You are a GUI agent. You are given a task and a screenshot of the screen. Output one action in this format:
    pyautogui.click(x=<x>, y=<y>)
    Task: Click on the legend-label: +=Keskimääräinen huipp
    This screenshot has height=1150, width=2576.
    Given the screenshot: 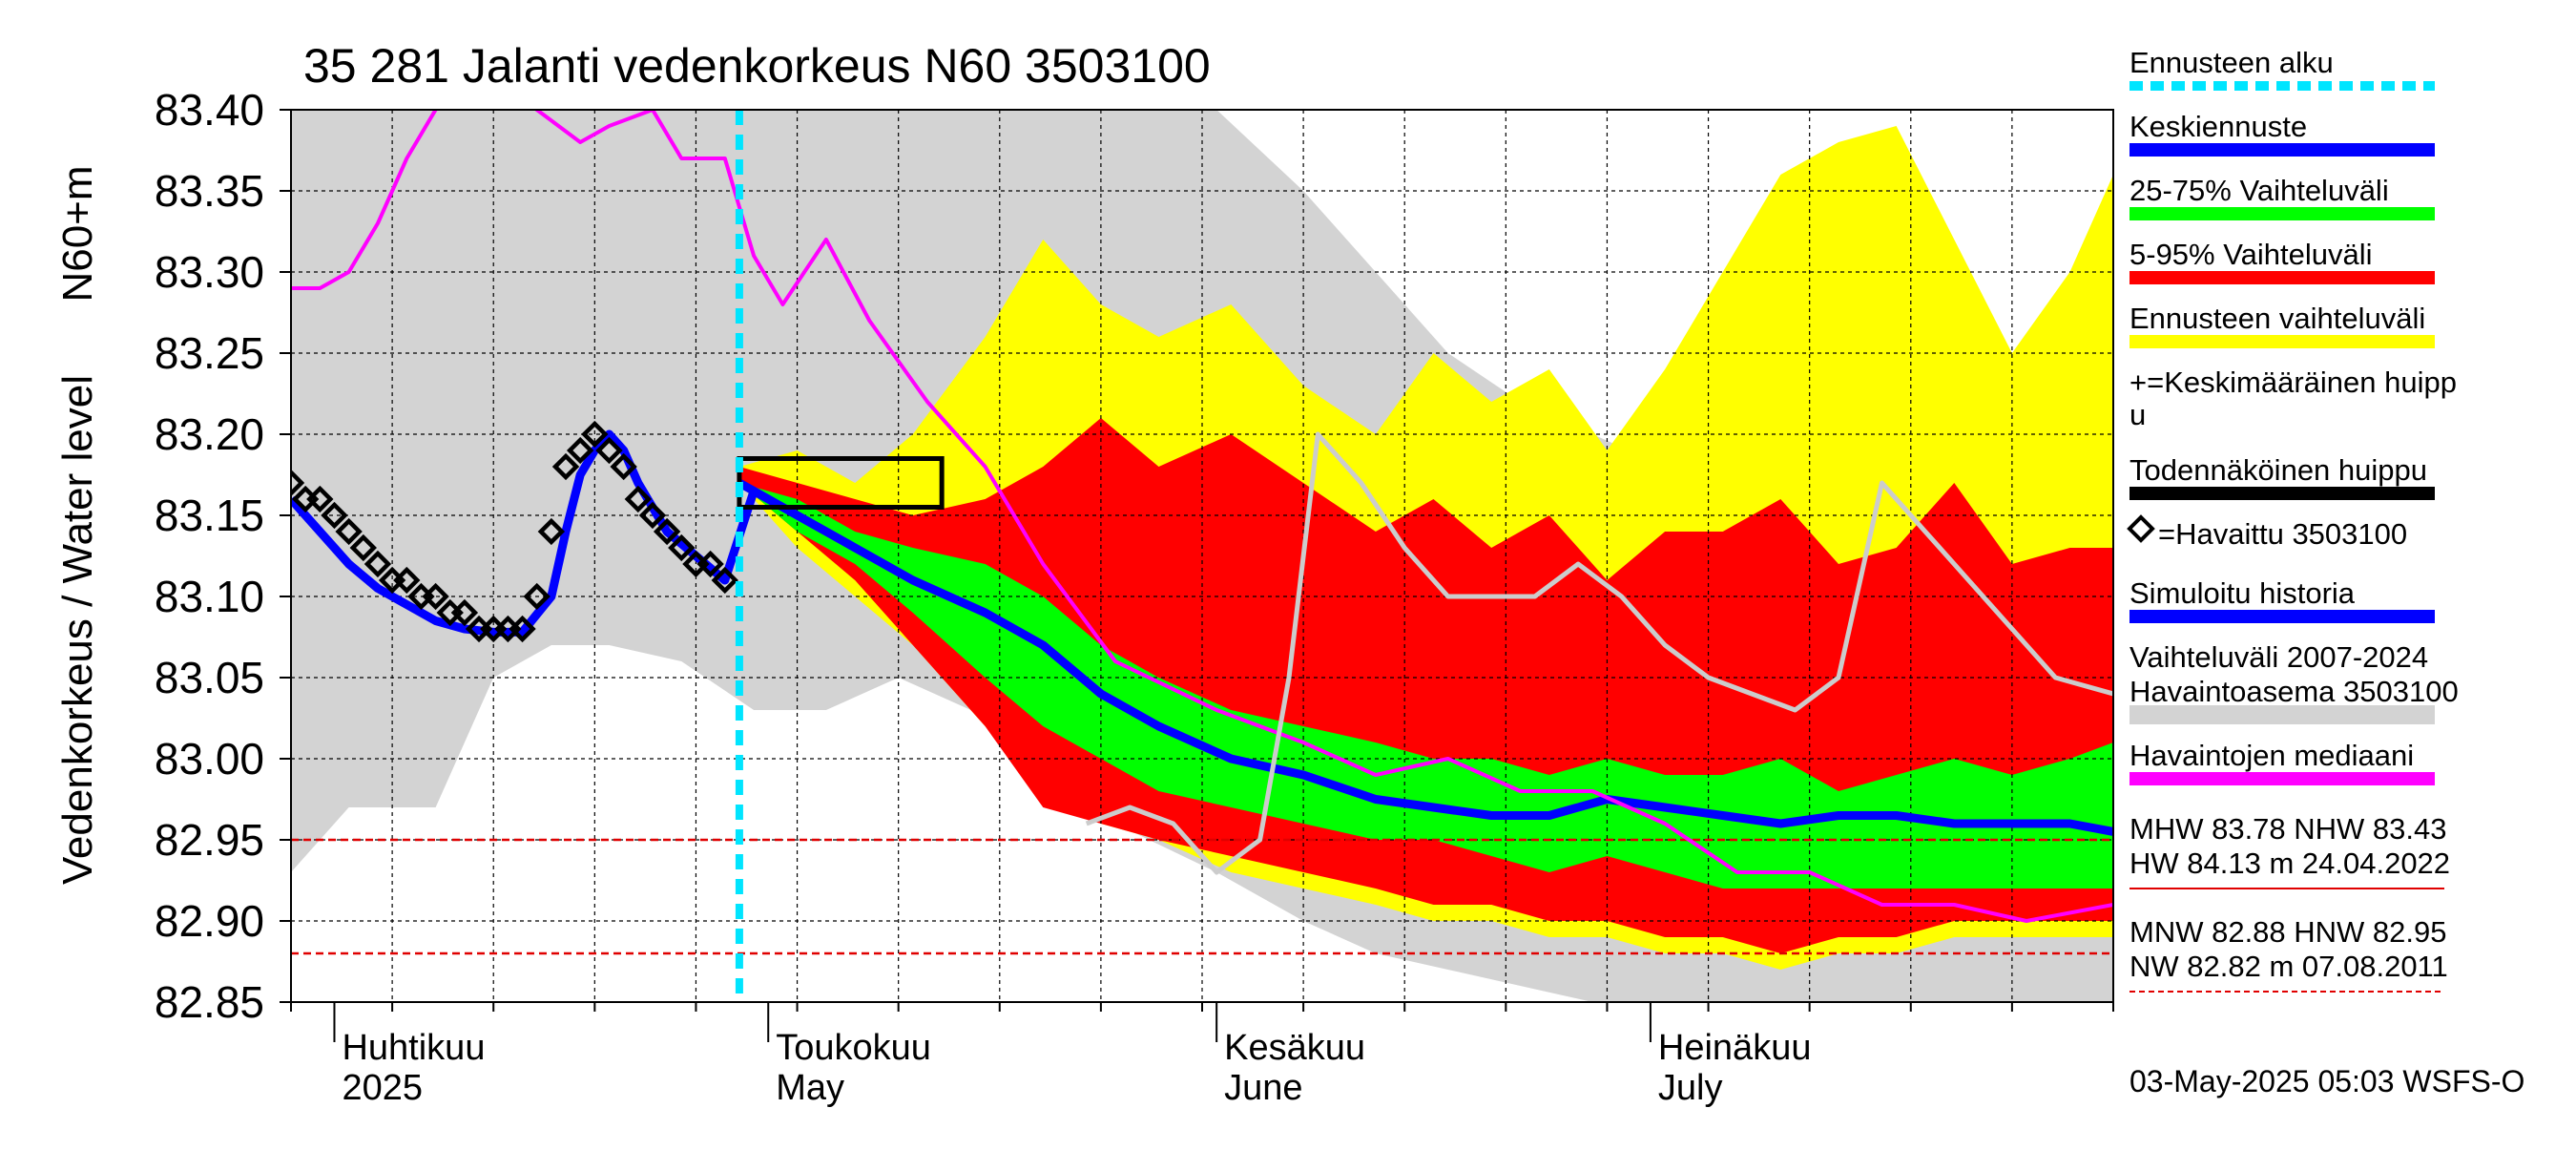 What is the action you would take?
    pyautogui.click(x=2293, y=382)
    